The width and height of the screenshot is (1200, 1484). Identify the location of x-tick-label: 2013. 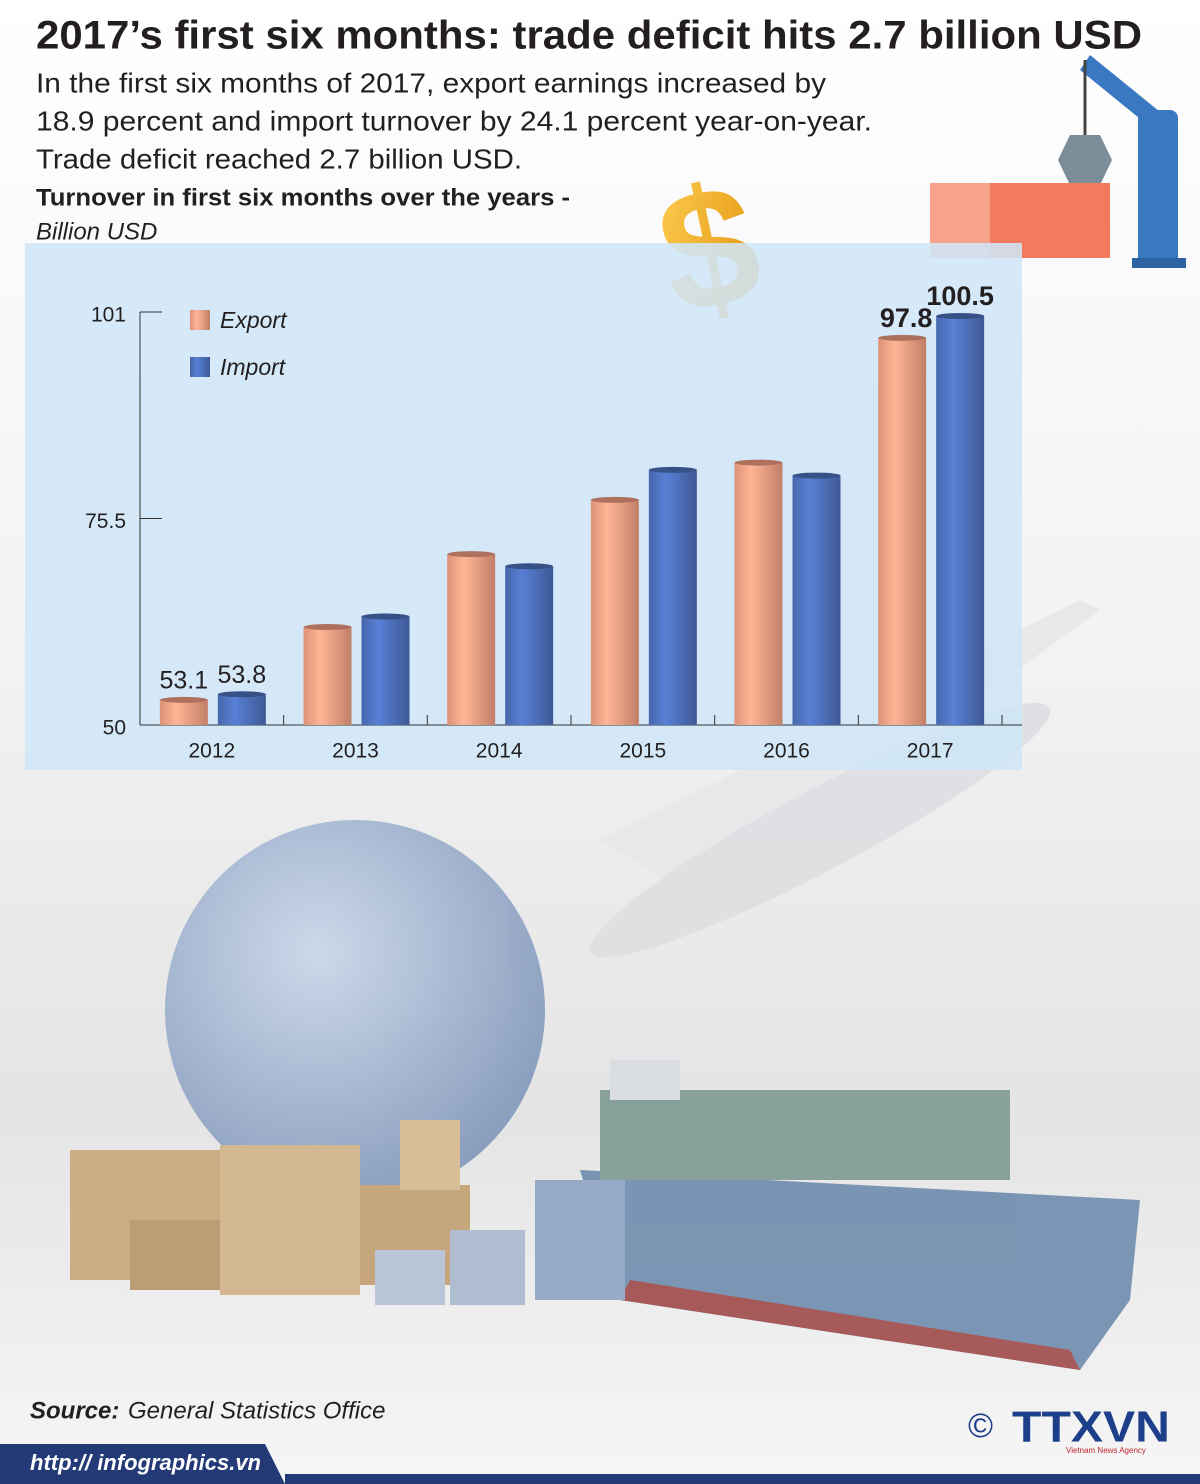
(355, 751).